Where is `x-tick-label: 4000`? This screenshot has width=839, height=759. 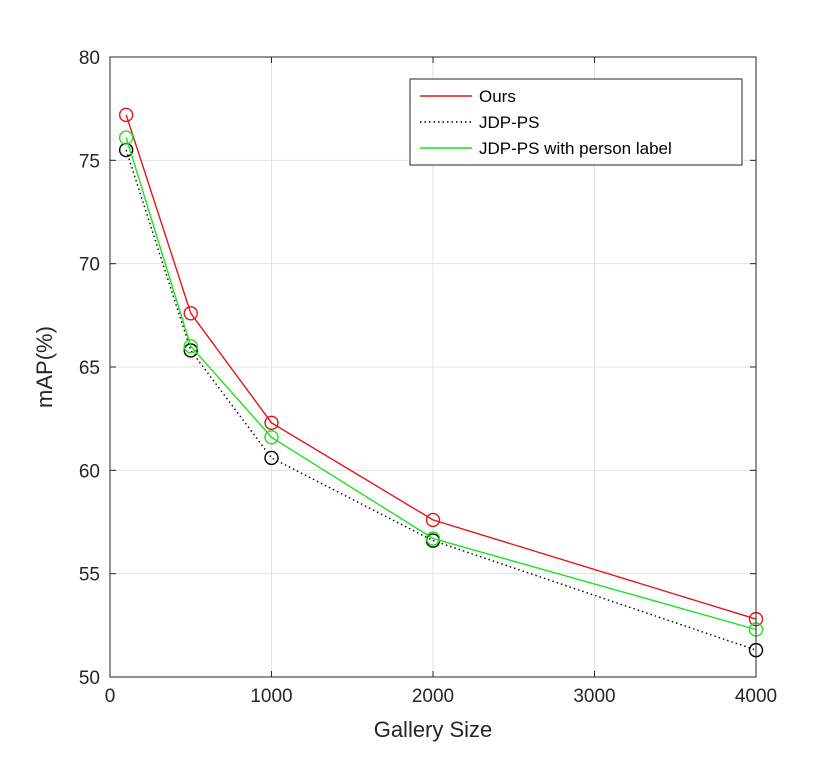
x-tick-label: 4000 is located at coordinates (756, 696).